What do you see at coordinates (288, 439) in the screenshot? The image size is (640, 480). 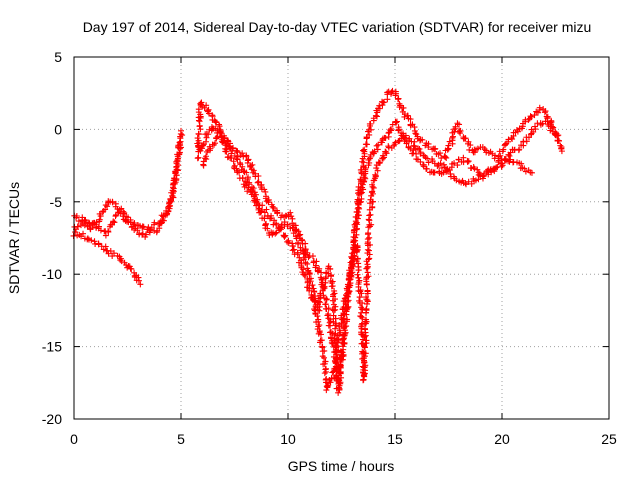 I see `x-tick-label: 10` at bounding box center [288, 439].